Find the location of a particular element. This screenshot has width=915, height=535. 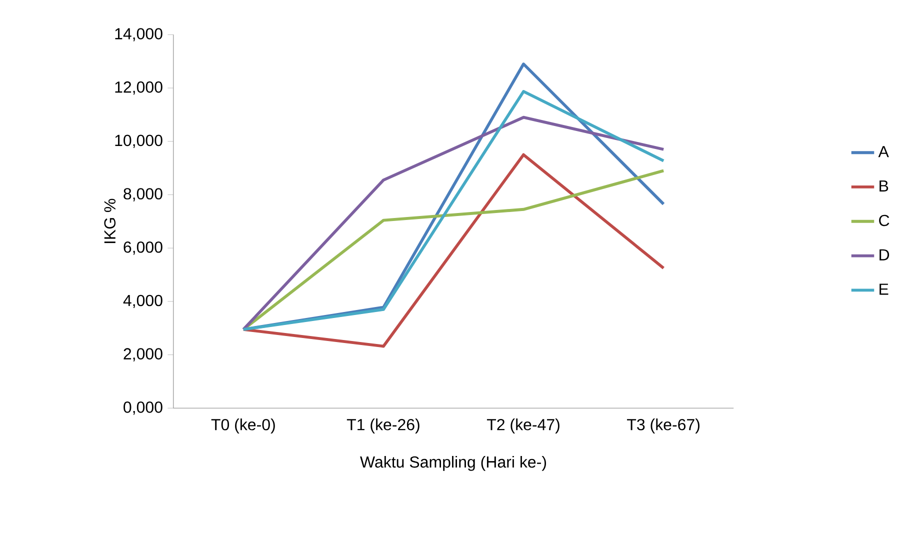

y-tick-label: 14,000 is located at coordinates (138, 35).